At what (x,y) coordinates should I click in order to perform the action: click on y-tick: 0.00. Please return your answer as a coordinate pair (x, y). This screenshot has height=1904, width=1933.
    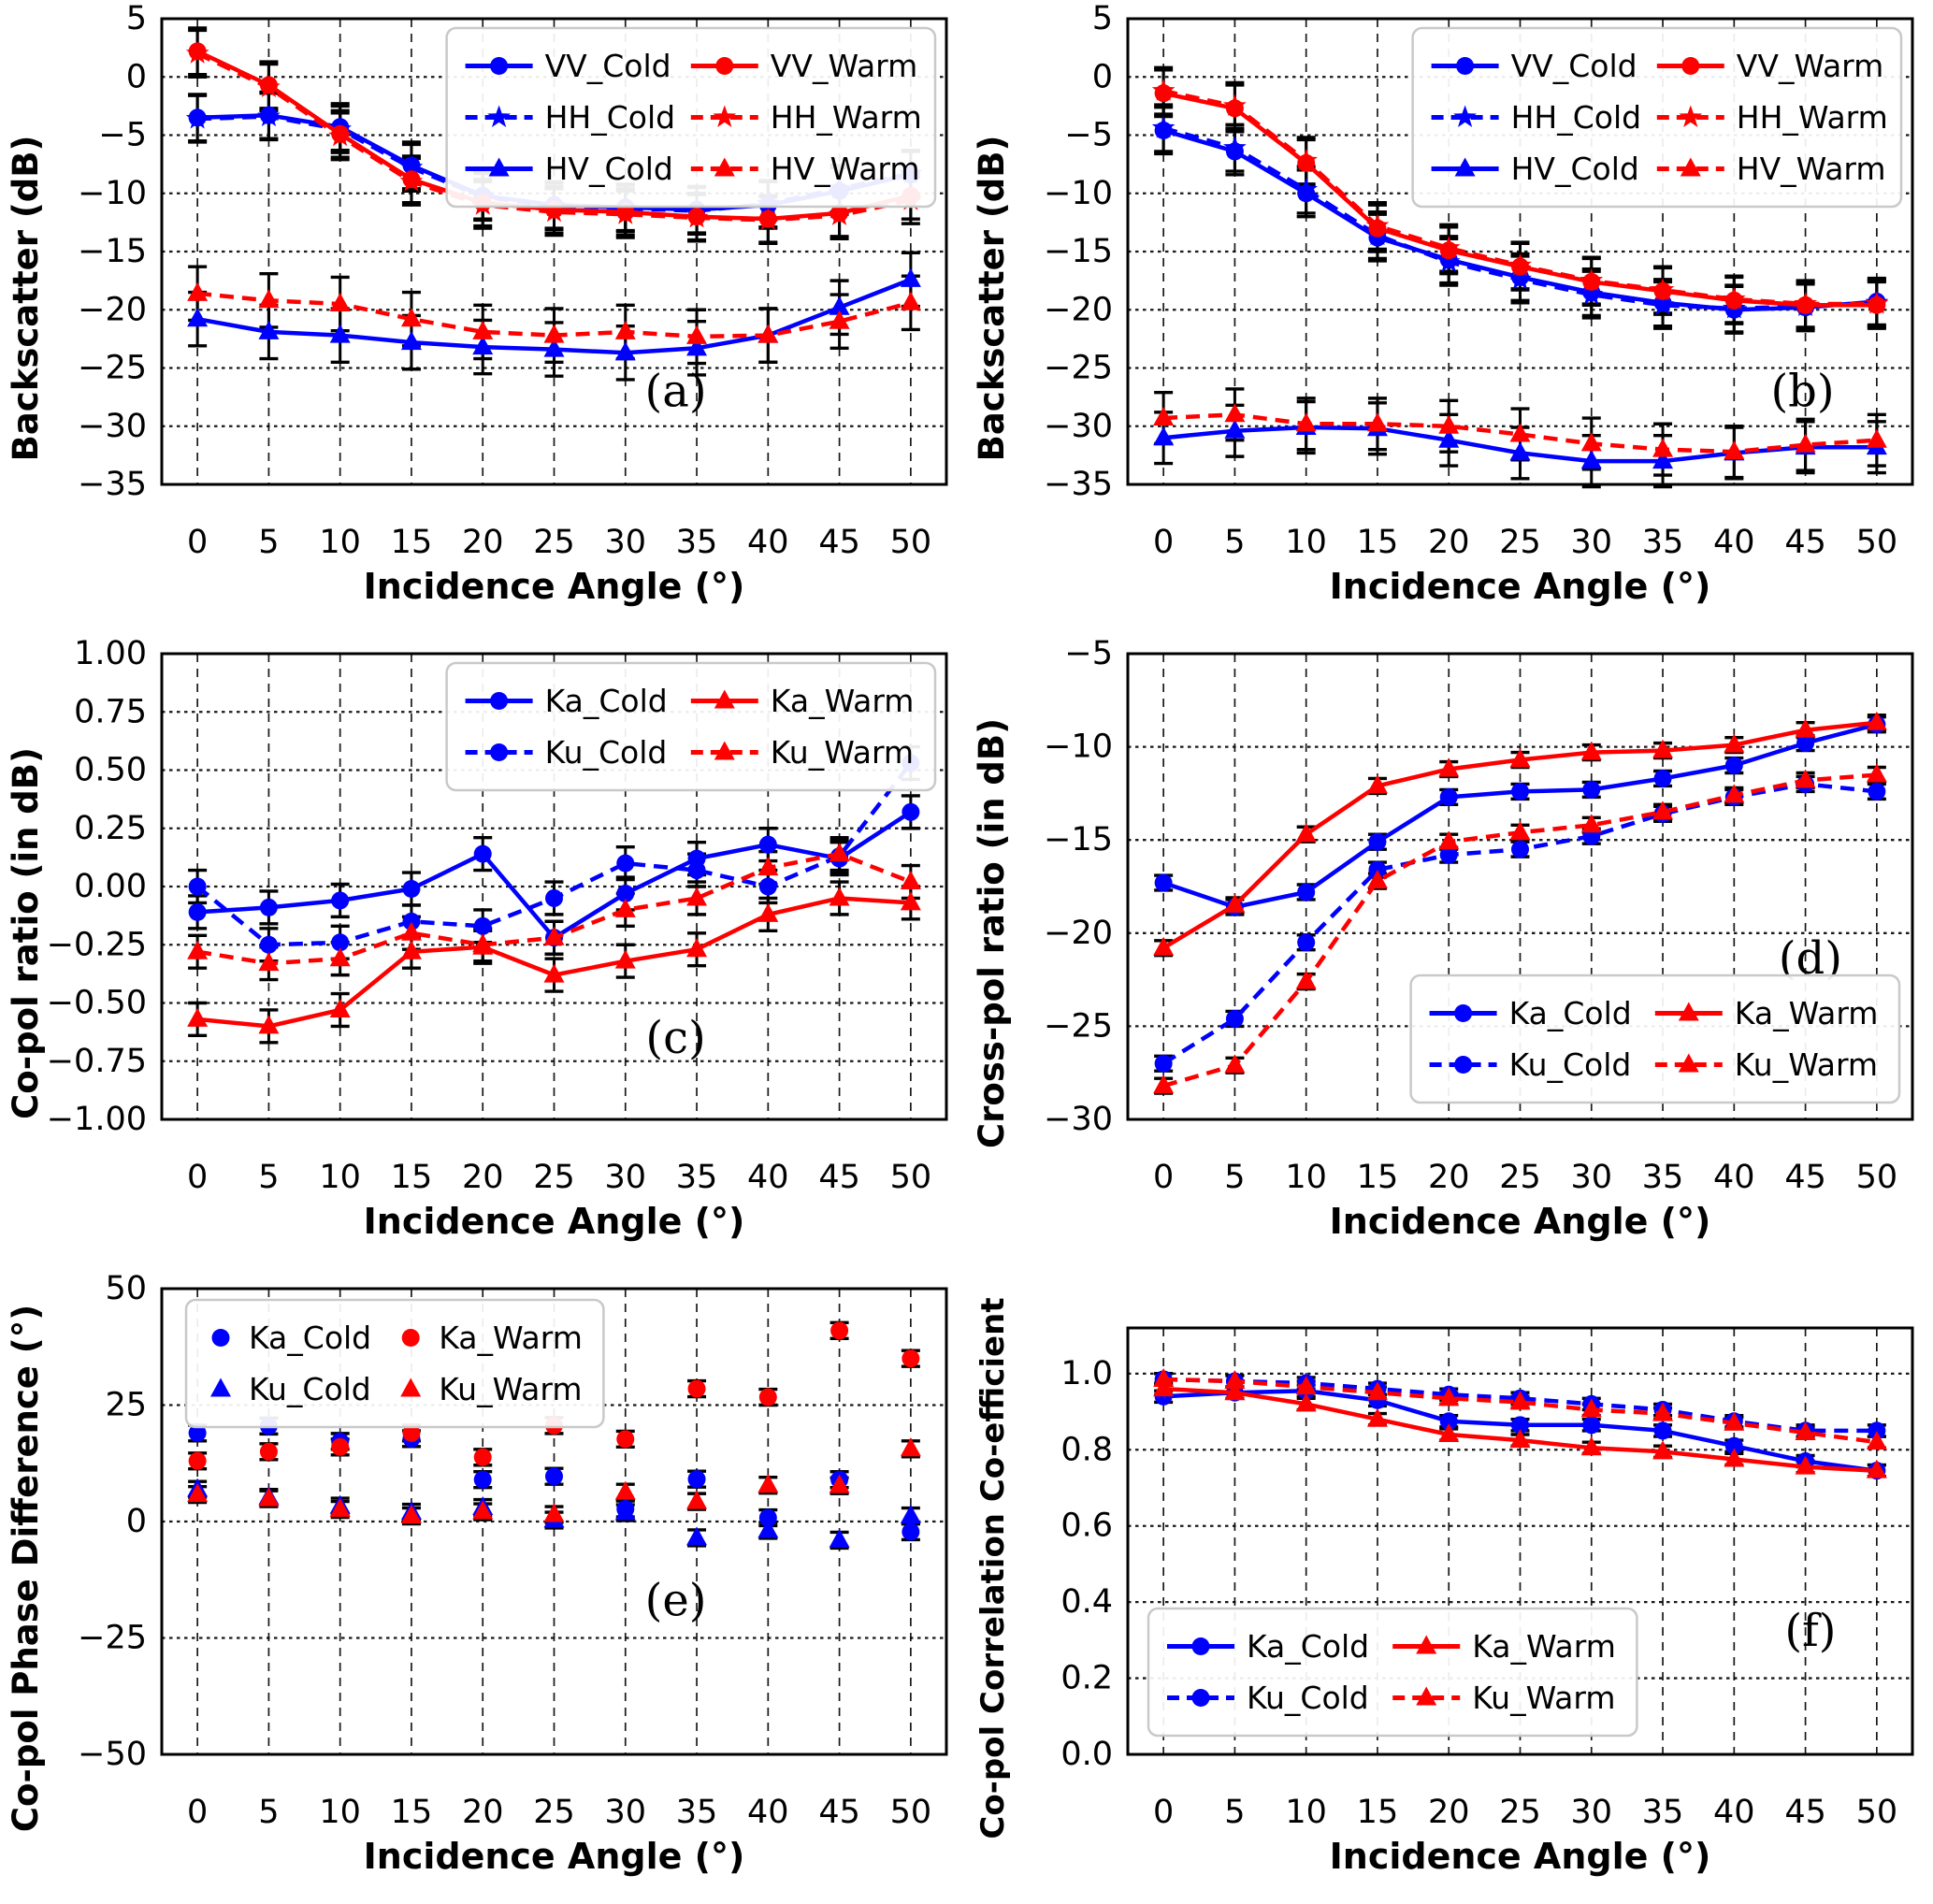
    Looking at the image, I should click on (111, 886).